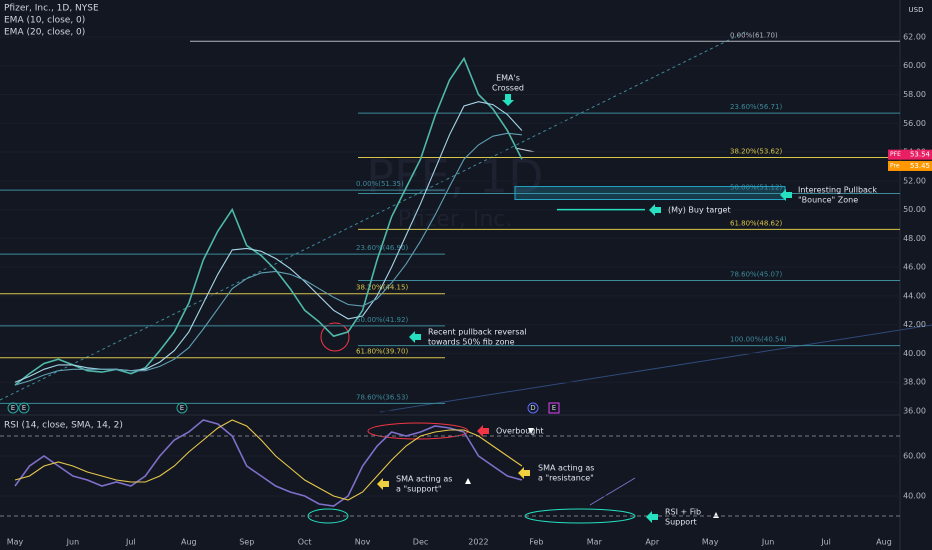  Describe the element at coordinates (655, 368) in the screenshot. I see `trend-line` at that location.